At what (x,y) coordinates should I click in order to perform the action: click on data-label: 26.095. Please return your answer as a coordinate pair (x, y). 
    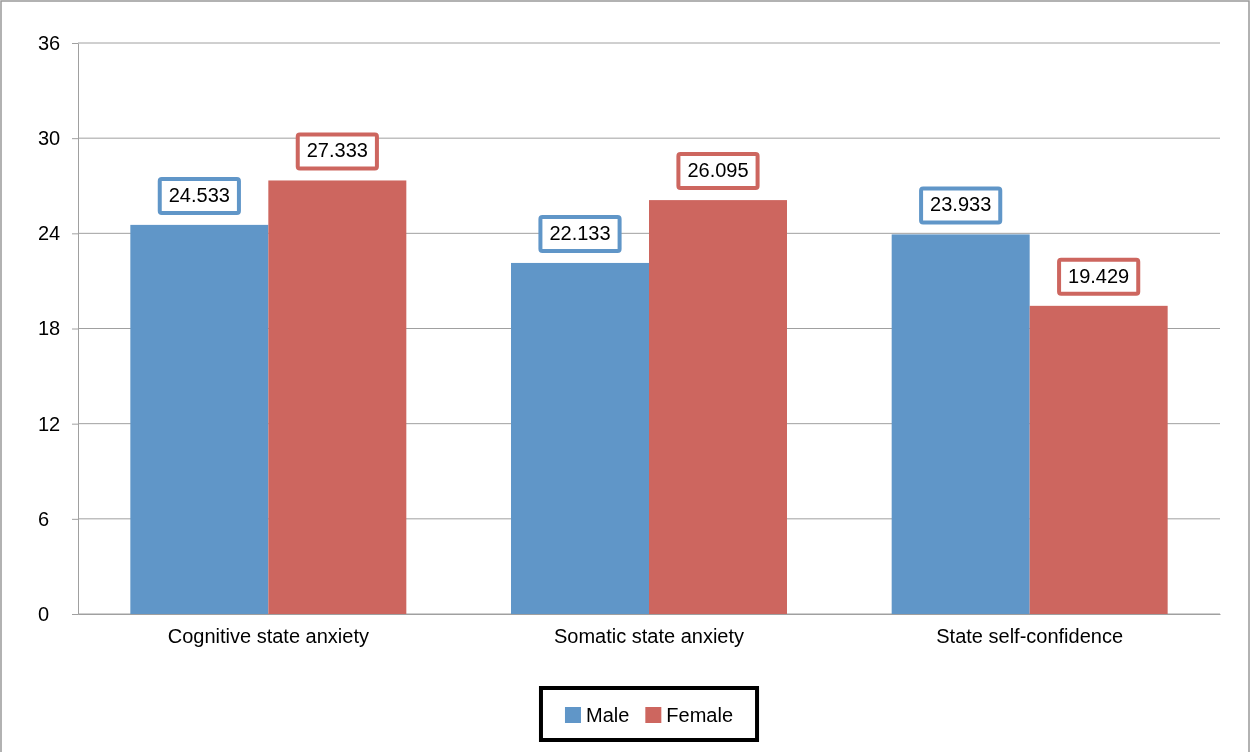
    Looking at the image, I should click on (718, 170).